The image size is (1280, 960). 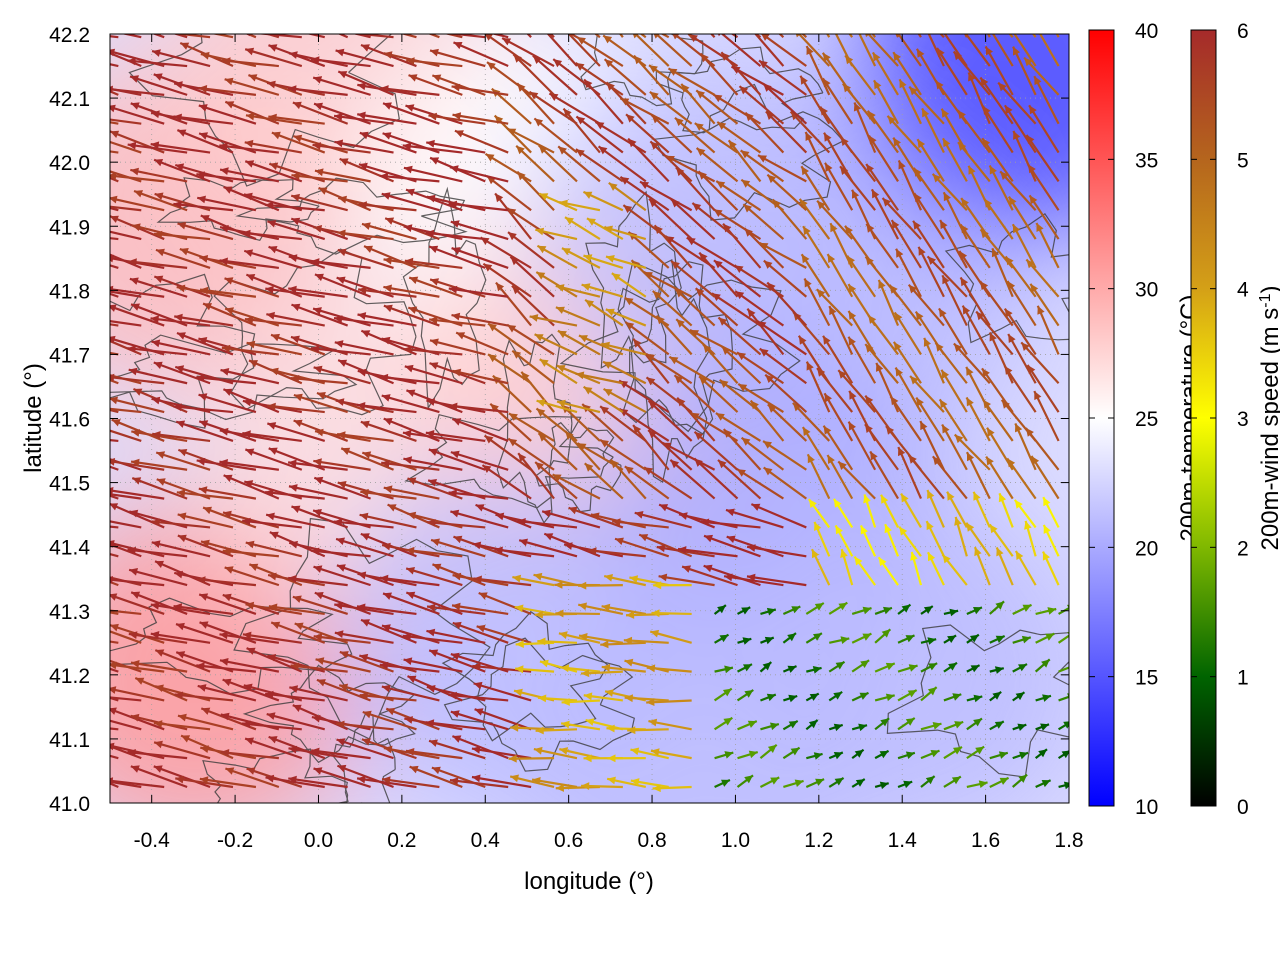 I want to click on y-tick-label: 41.1, so click(x=69, y=740).